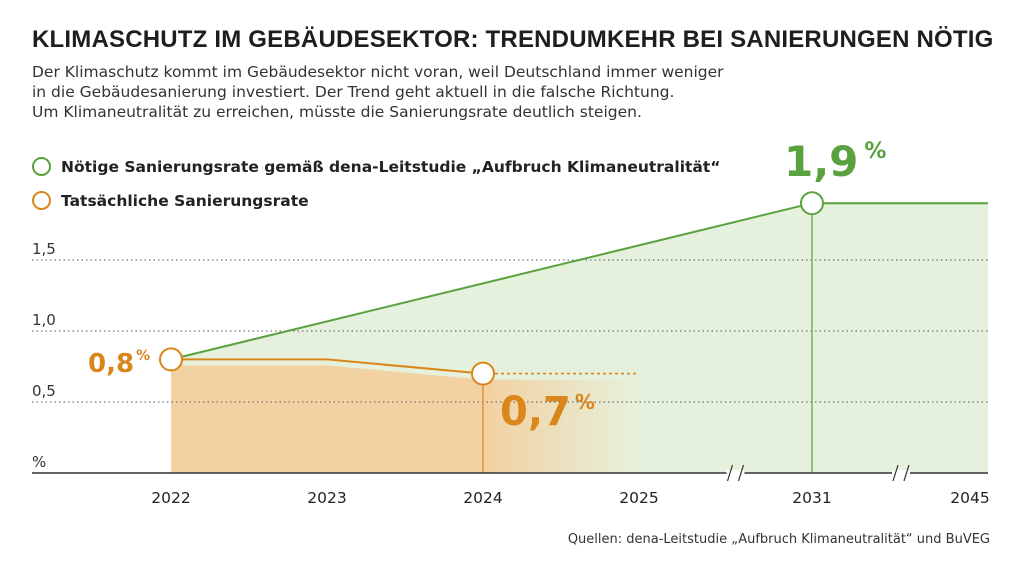 Image resolution: width=1024 pixels, height=569 pixels. Describe the element at coordinates (44, 320) in the screenshot. I see `y-tick-label: 1,0` at that location.